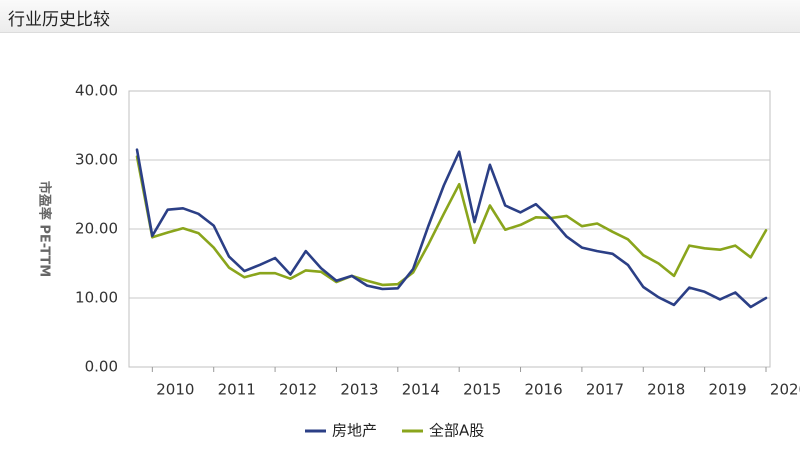  What do you see at coordinates (456, 431) in the screenshot?
I see `legend-label: 全部A股` at bounding box center [456, 431].